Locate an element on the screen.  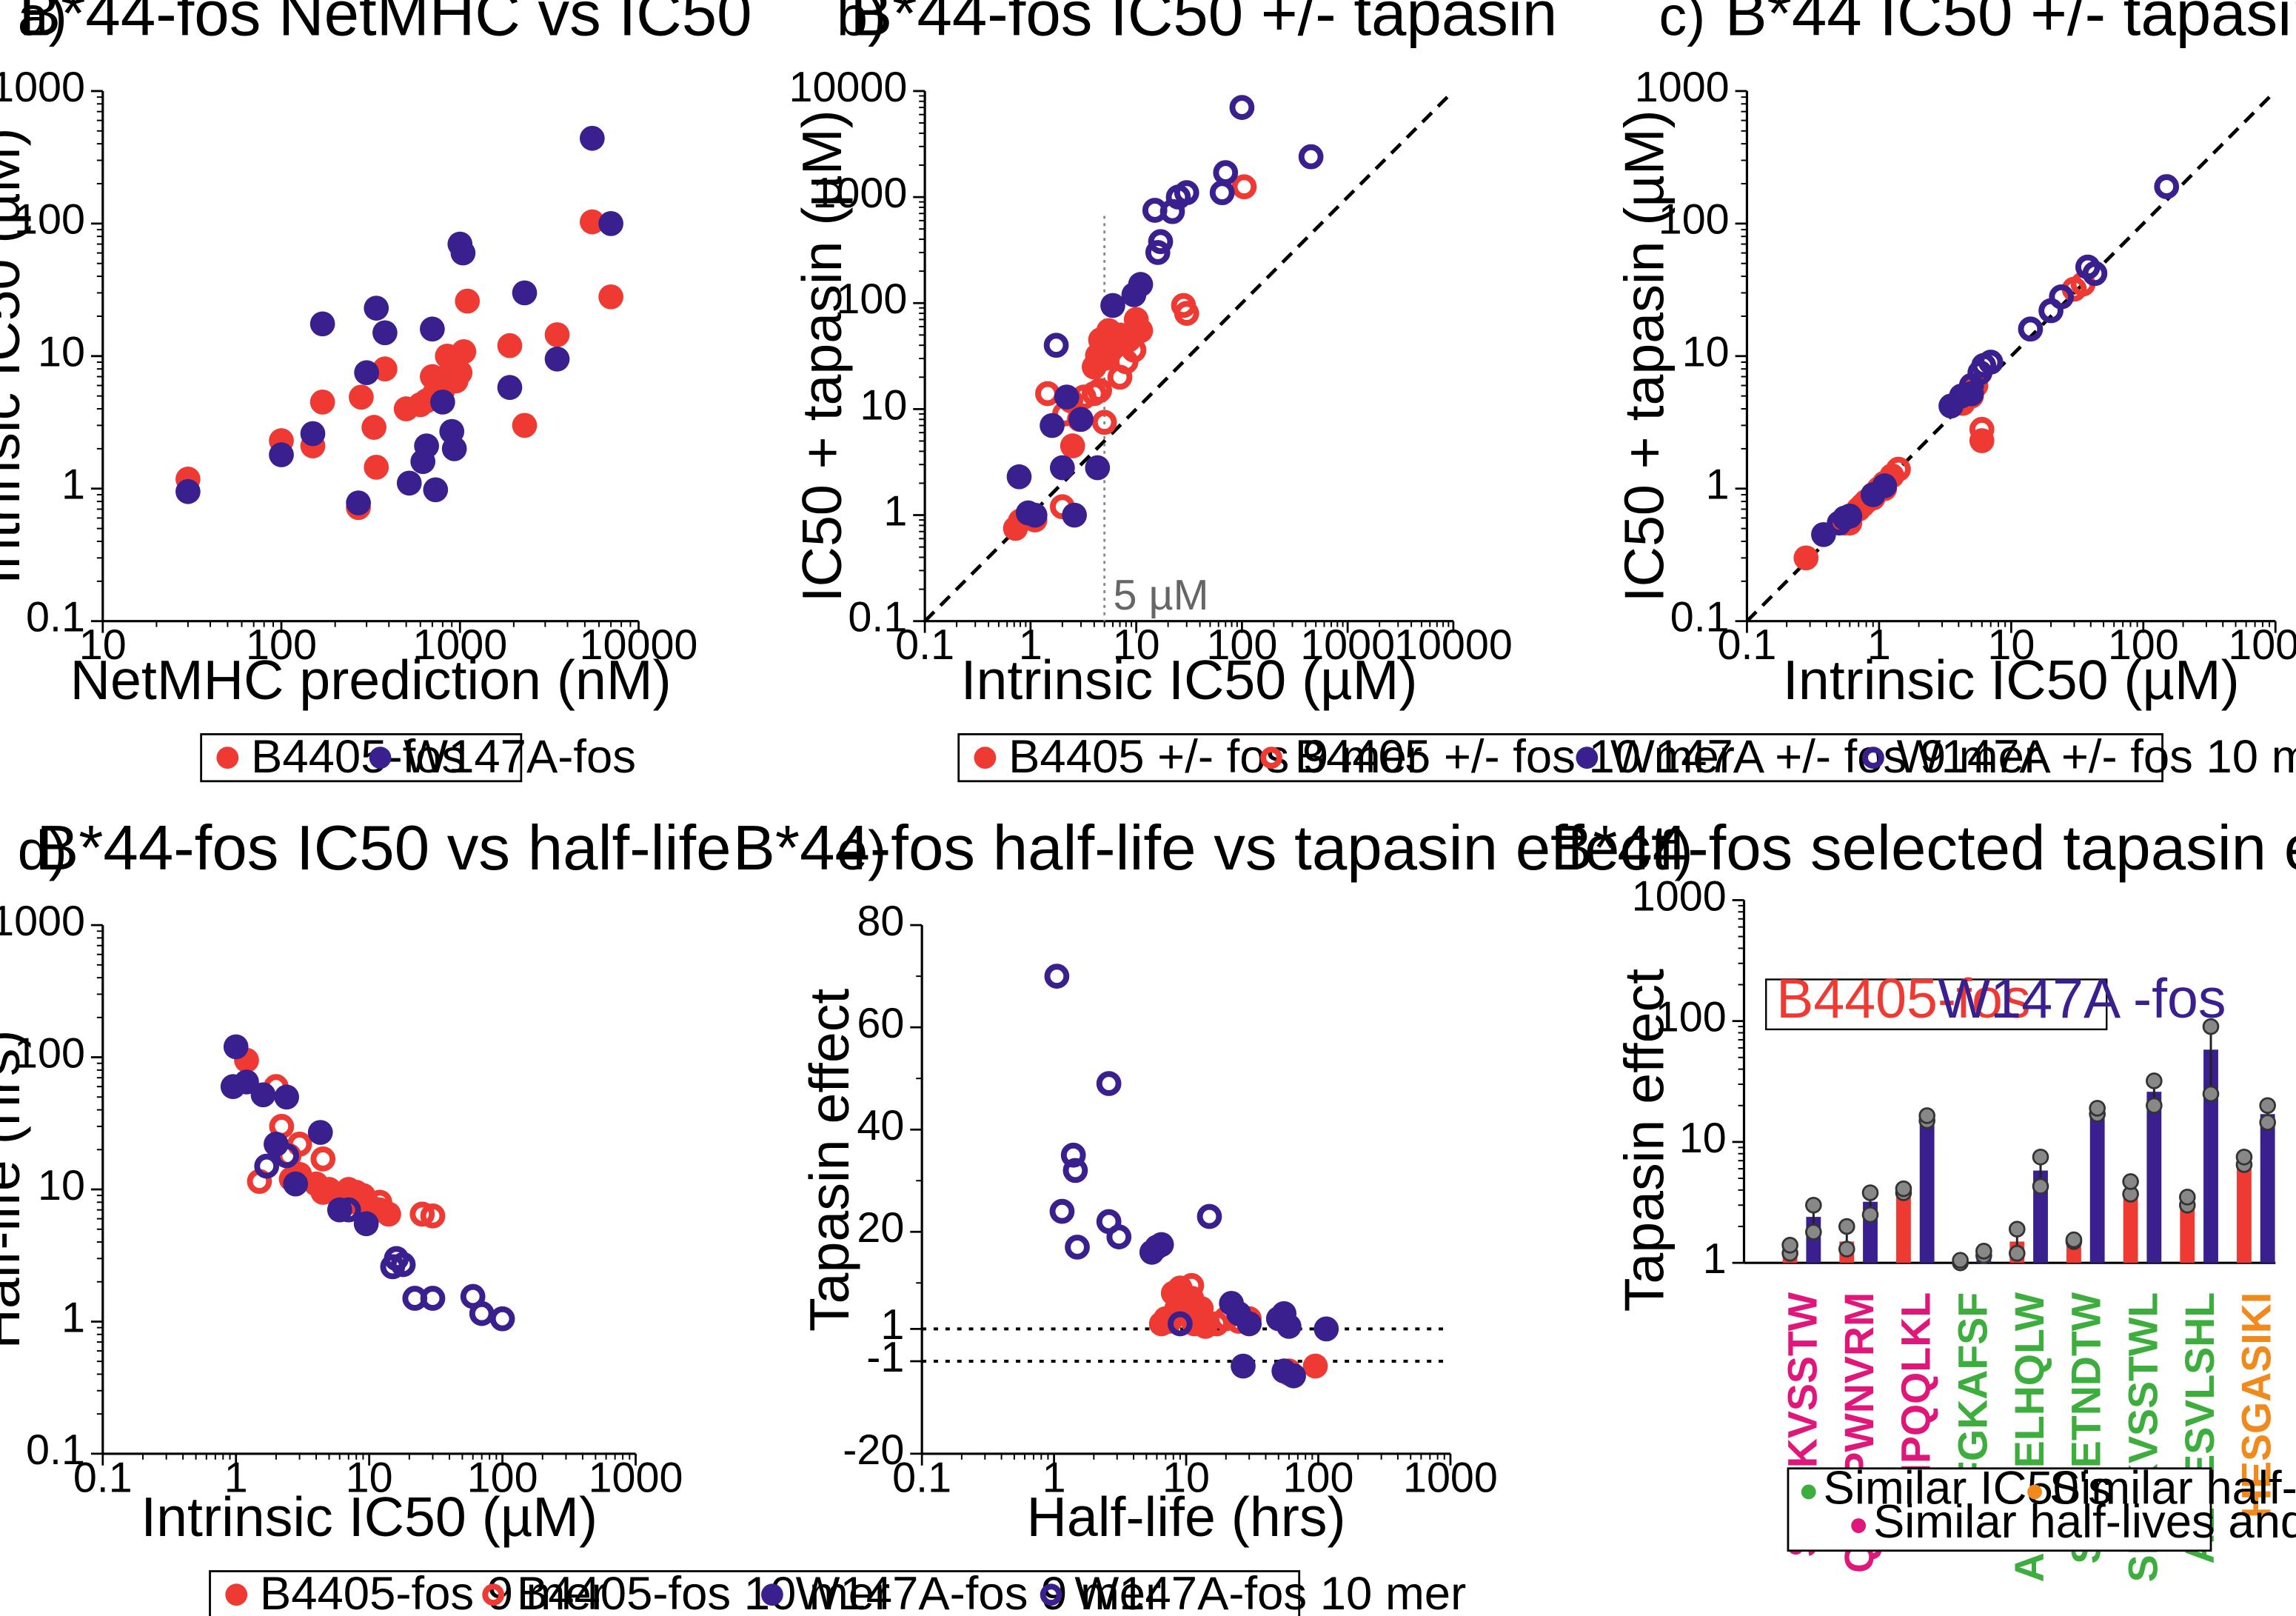
y-tick-label: 60 is located at coordinates (880, 1024).